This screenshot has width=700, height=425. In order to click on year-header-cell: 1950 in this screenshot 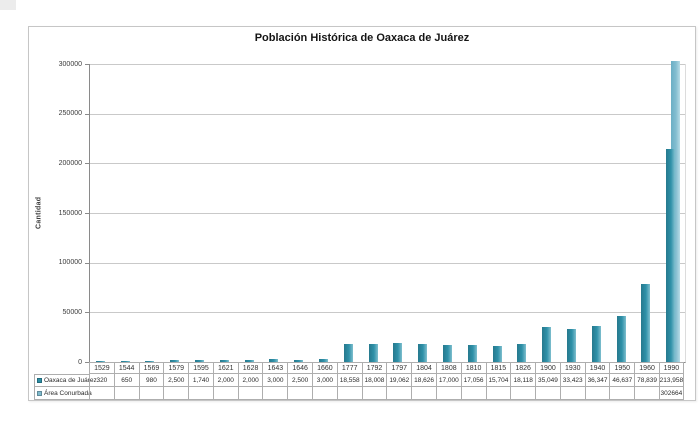, I will do `click(622, 368)`.